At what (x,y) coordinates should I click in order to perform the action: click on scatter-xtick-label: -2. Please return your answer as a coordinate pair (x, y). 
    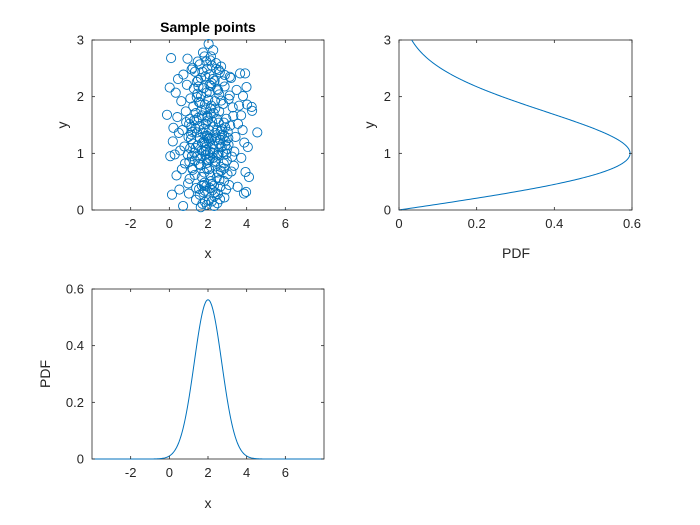
    Looking at the image, I should click on (131, 223).